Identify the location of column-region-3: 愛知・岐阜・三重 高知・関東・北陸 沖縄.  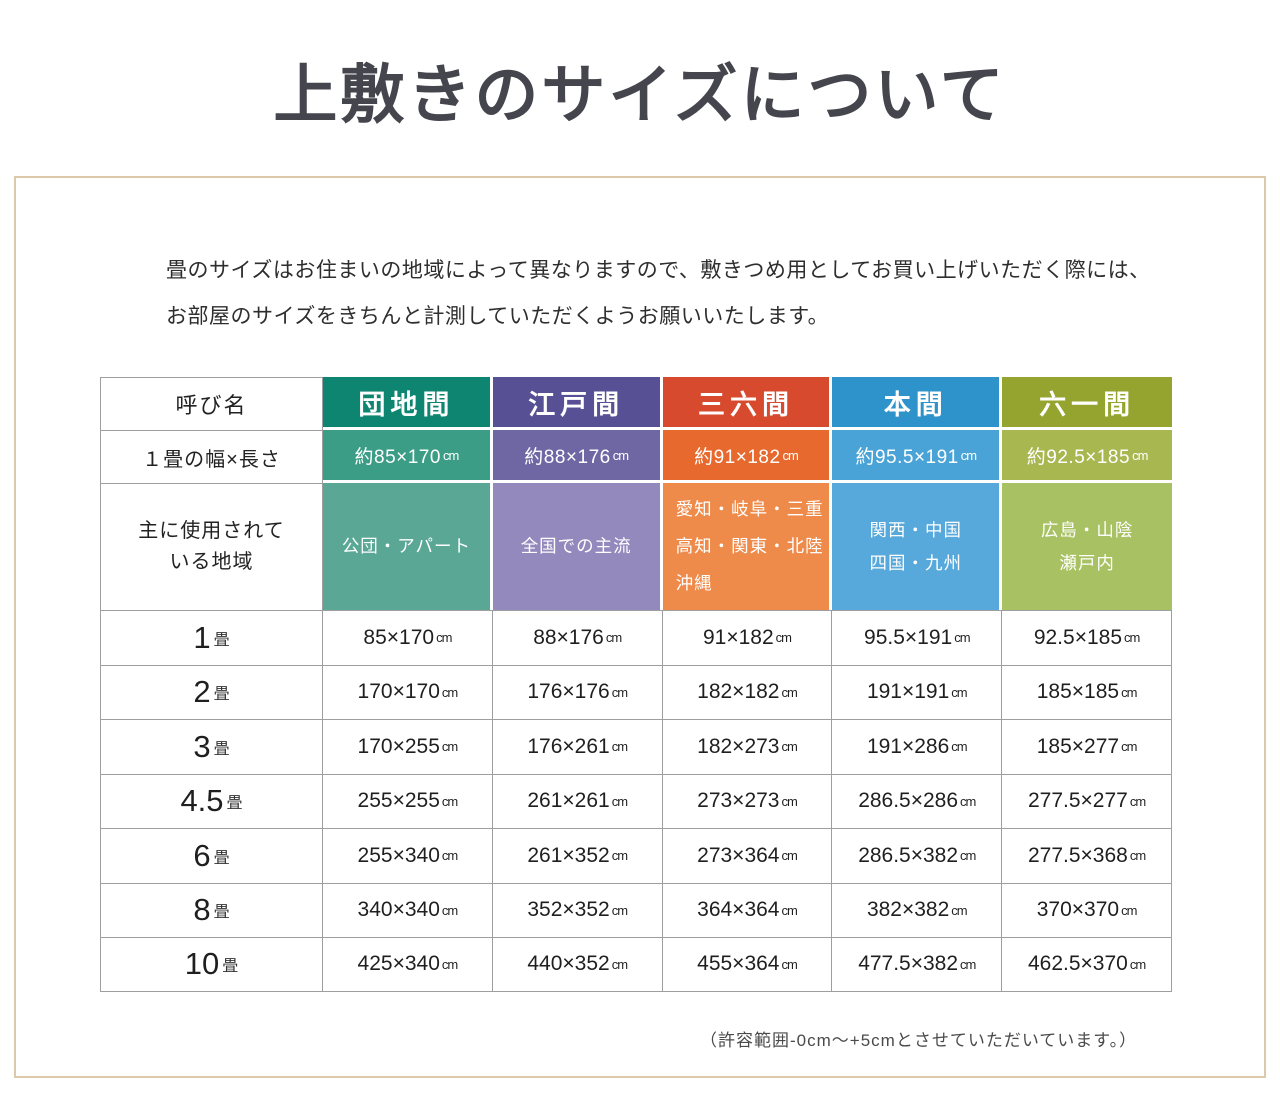
(747, 546).